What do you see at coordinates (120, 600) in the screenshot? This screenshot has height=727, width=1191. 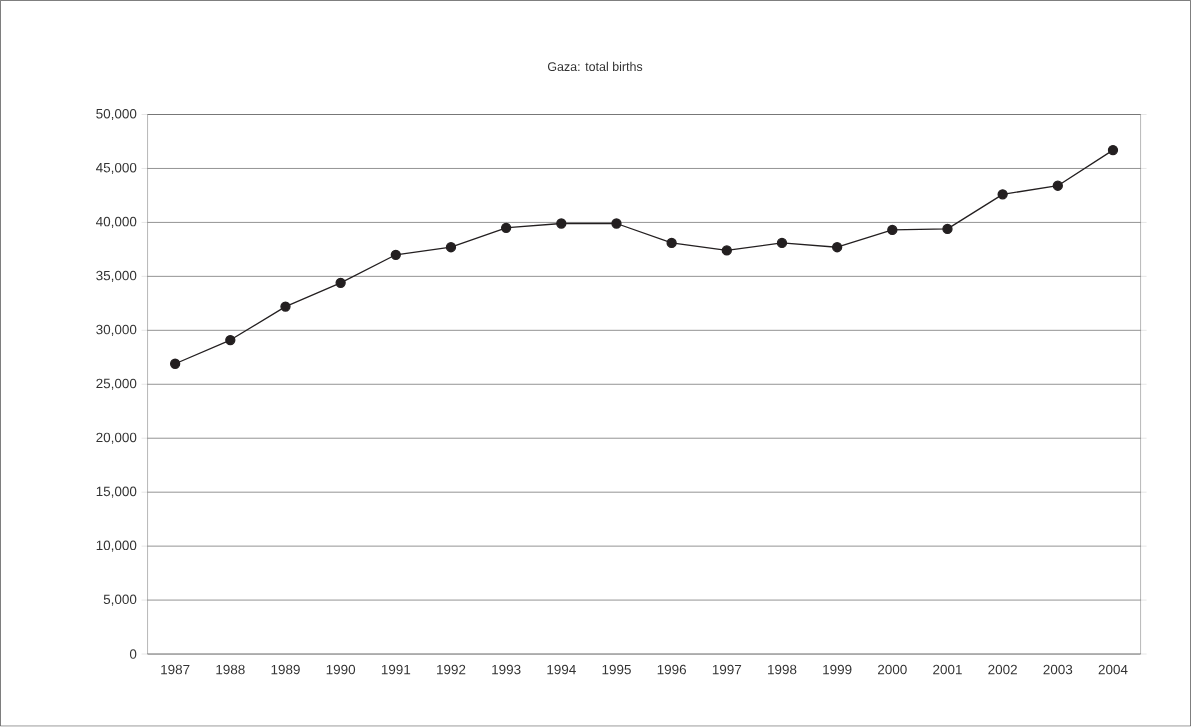 I see `y-tick-label: 5,000` at bounding box center [120, 600].